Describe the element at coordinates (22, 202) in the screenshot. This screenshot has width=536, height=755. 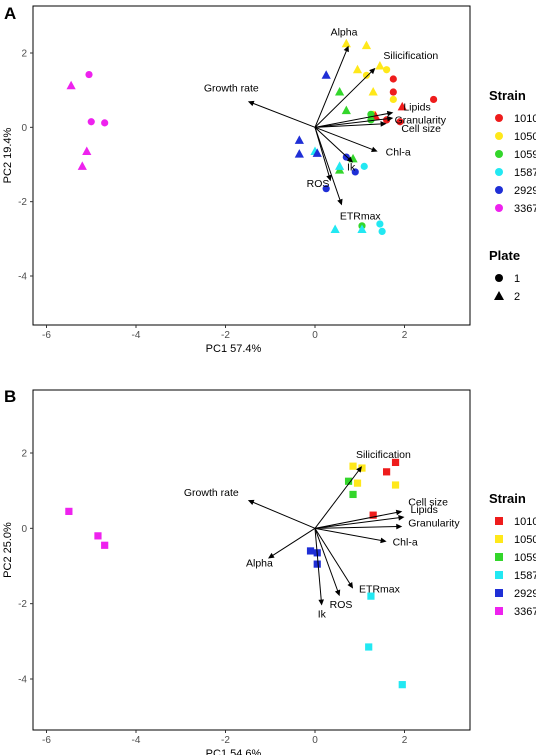
I see `y-tick-label: -2` at that location.